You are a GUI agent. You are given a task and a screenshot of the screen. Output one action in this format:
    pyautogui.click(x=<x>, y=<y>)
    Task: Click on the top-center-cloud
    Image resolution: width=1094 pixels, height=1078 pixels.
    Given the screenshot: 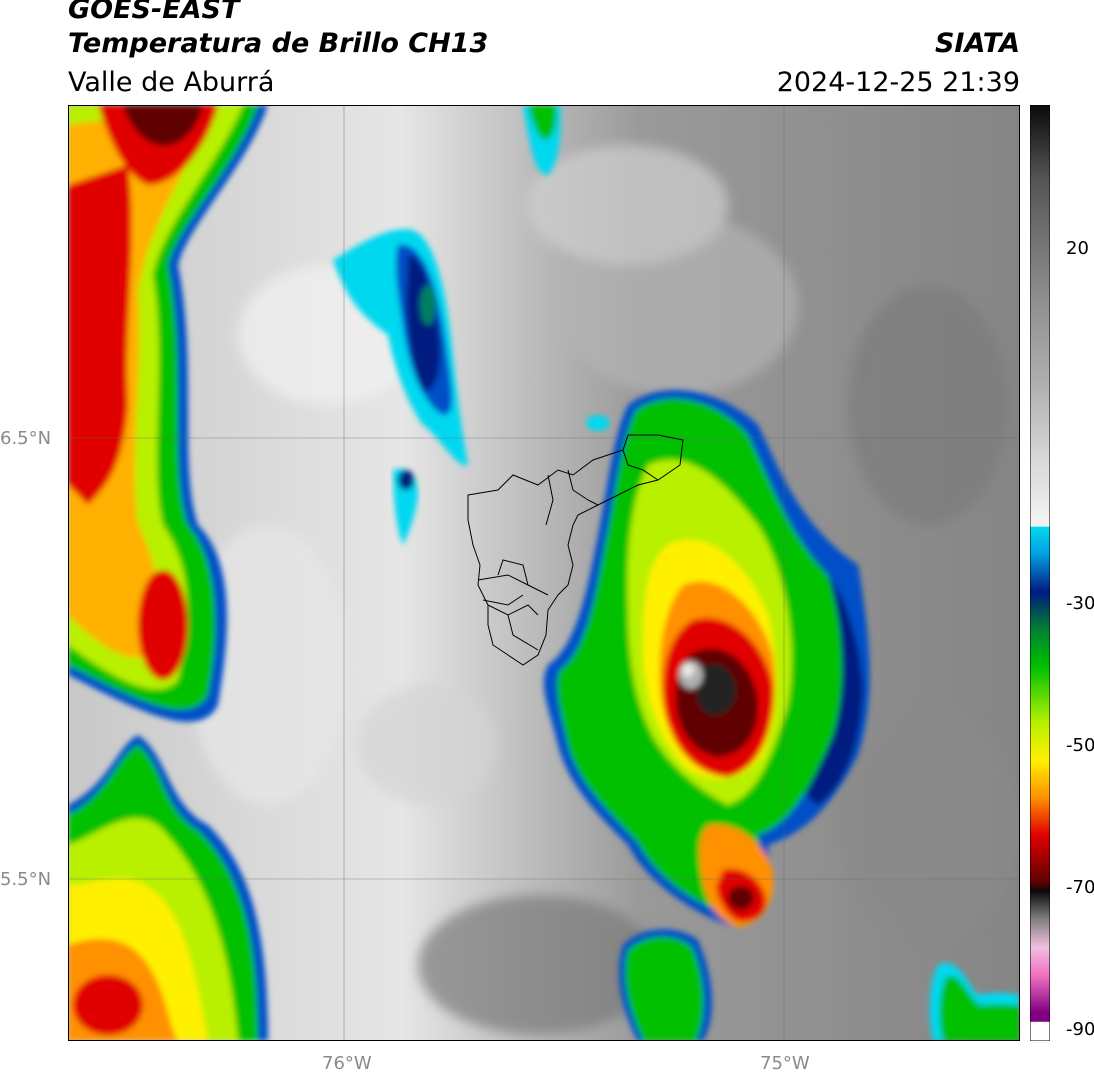 What is the action you would take?
    pyautogui.click(x=542, y=140)
    